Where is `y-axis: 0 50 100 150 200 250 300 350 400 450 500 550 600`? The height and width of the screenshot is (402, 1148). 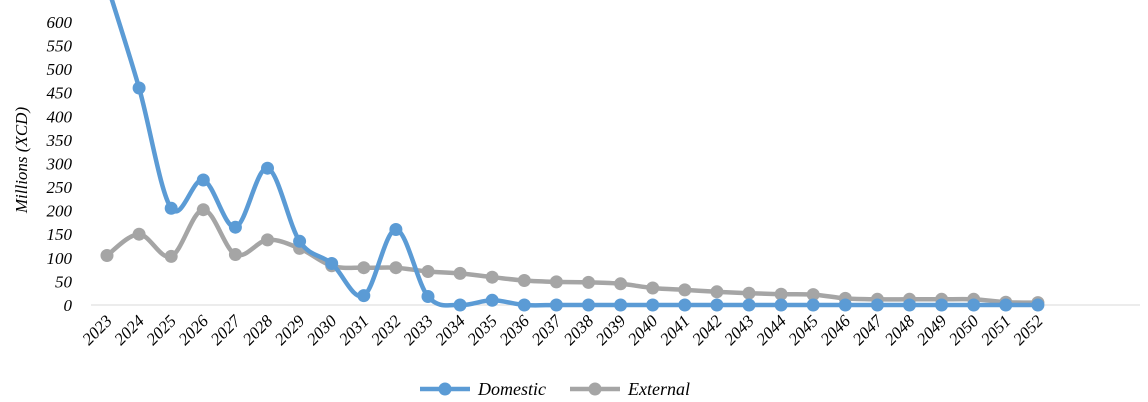
y-axis: 0 50 100 150 200 250 300 350 400 450 500 550 600 is located at coordinates (59, 164).